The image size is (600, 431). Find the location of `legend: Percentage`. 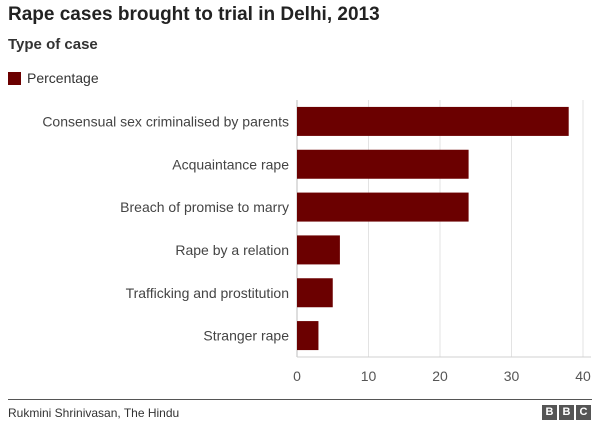

legend: Percentage is located at coordinates (53, 78).